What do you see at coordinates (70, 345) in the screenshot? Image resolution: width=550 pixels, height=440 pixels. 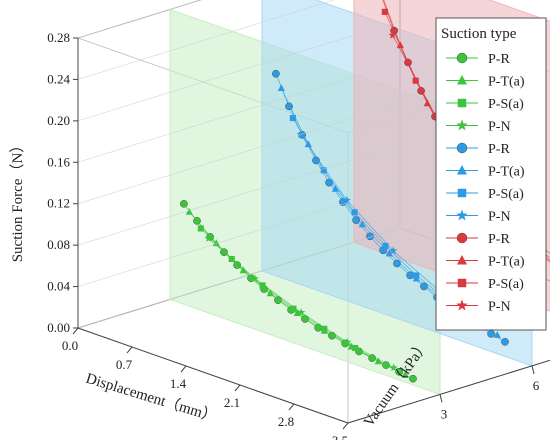 I see `x-tick-label: 0.0` at bounding box center [70, 345].